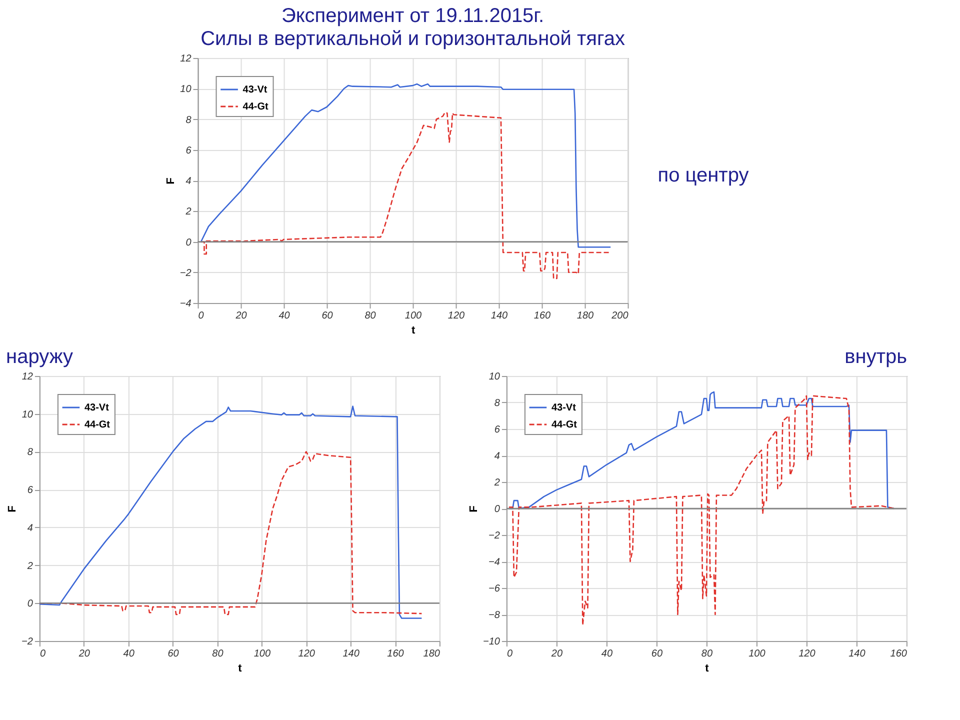 The width and height of the screenshot is (960, 720). What do you see at coordinates (876, 357) in the screenshot?
I see `chart-title: внутрь` at bounding box center [876, 357].